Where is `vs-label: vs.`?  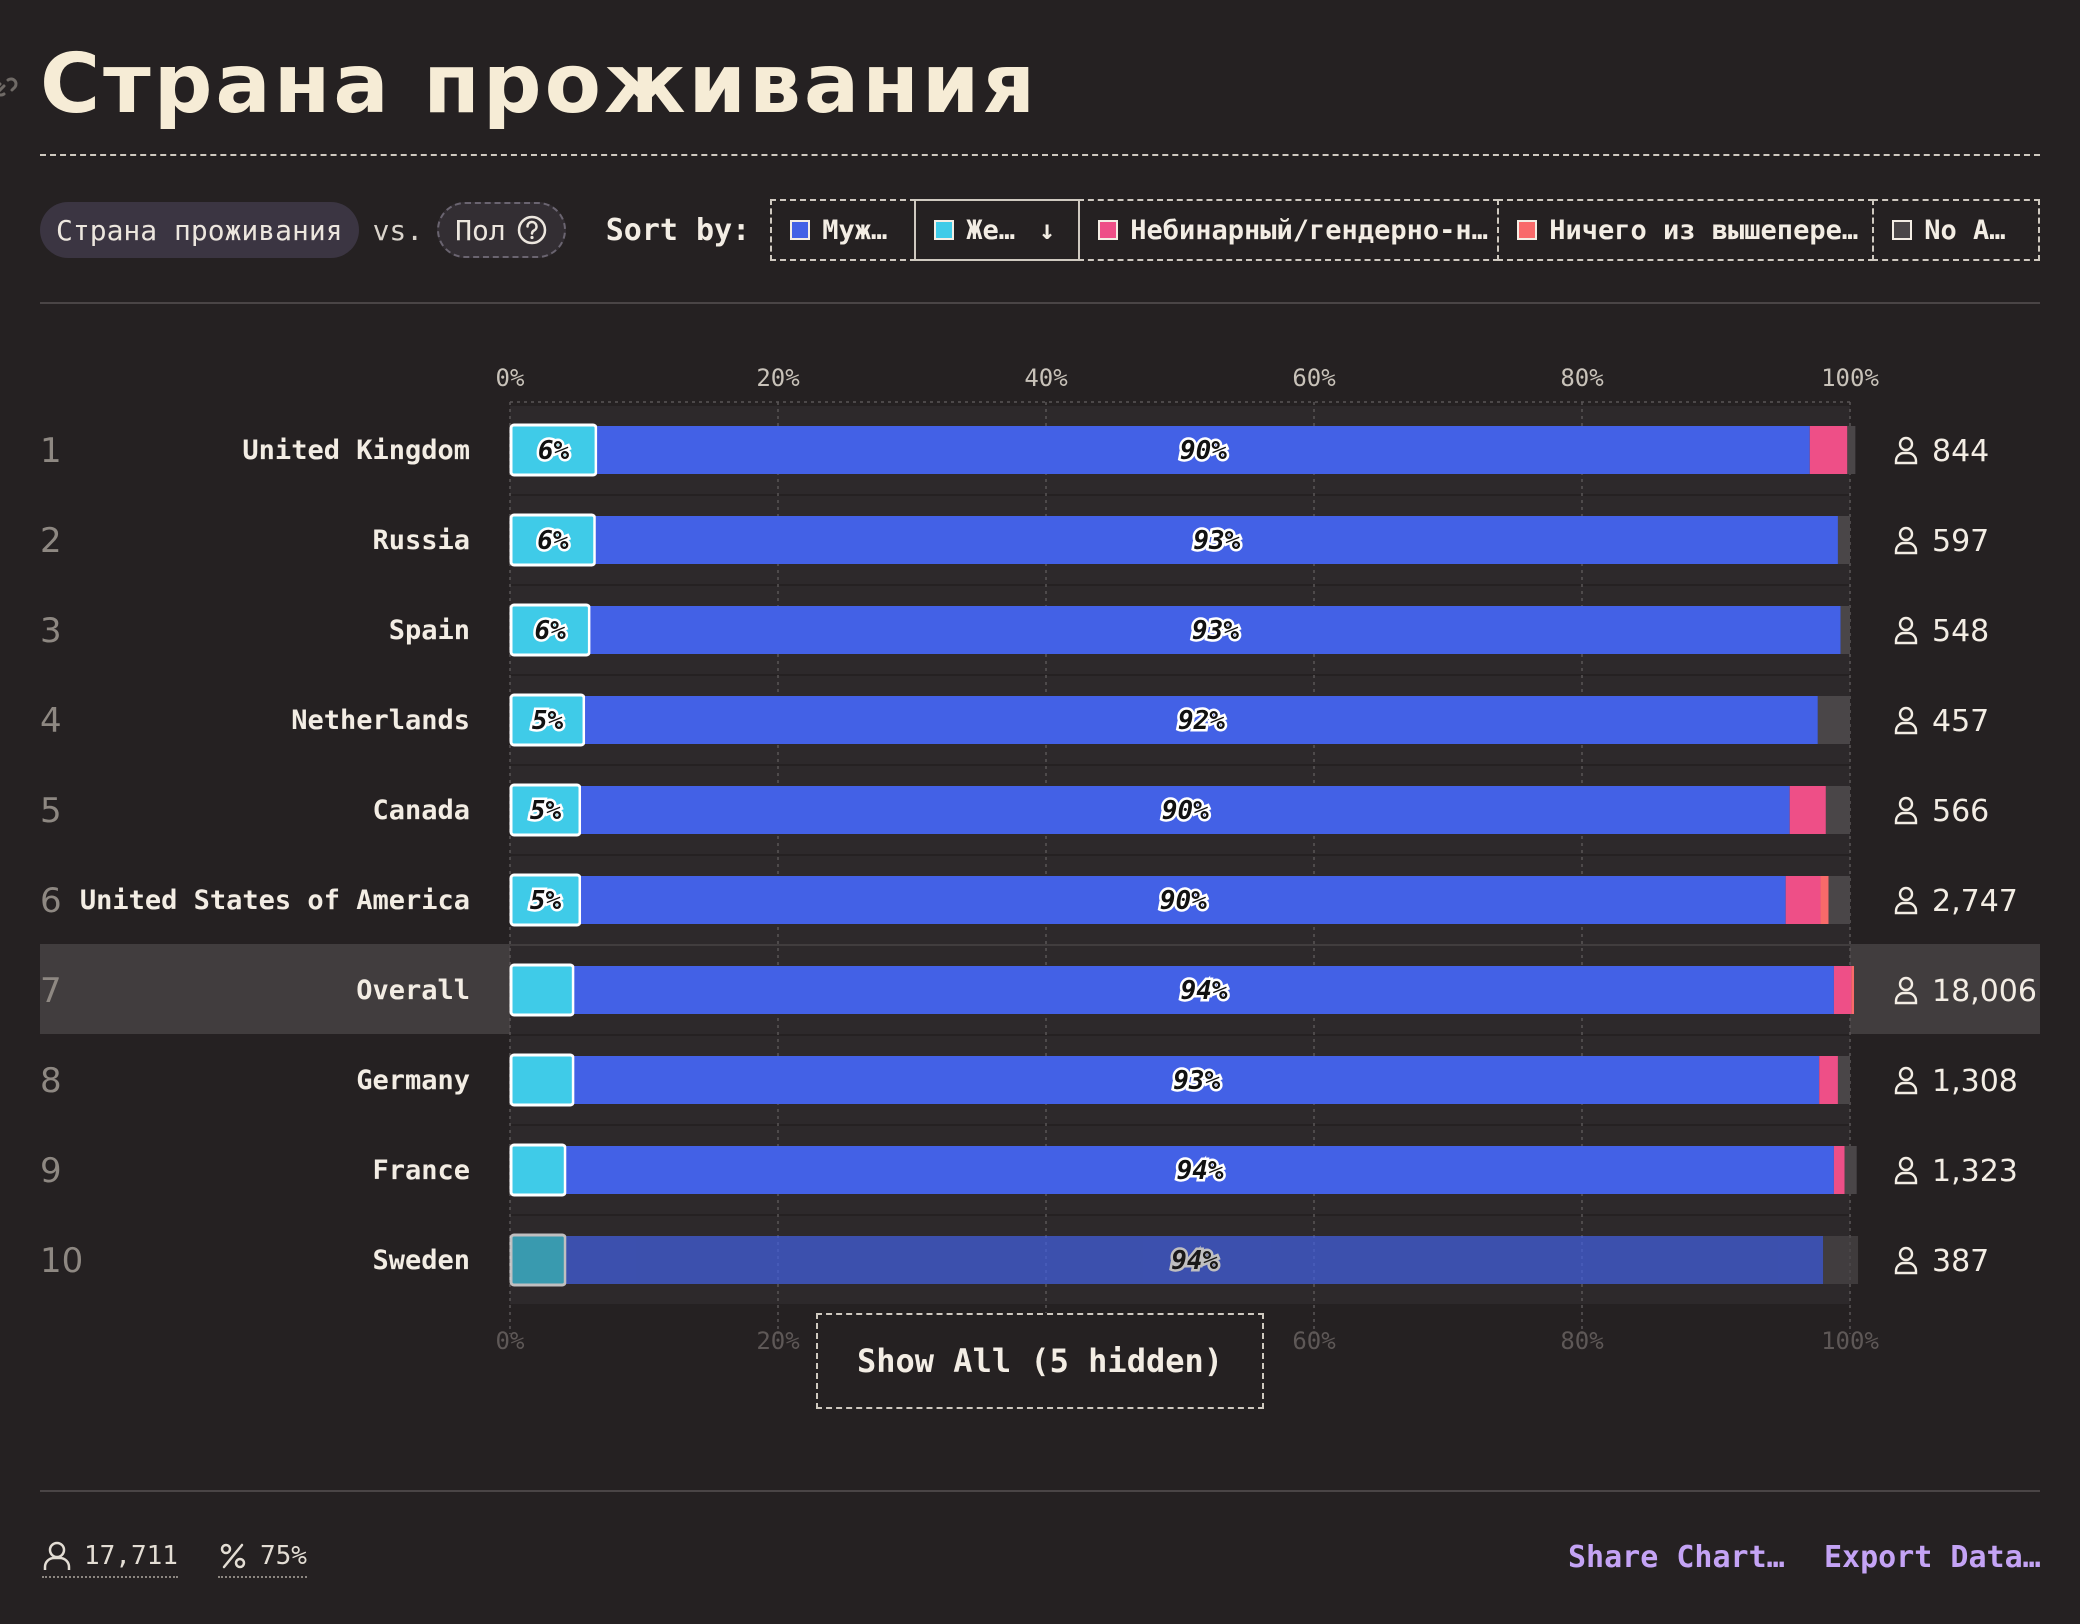
vs-label: vs. is located at coordinates (398, 230).